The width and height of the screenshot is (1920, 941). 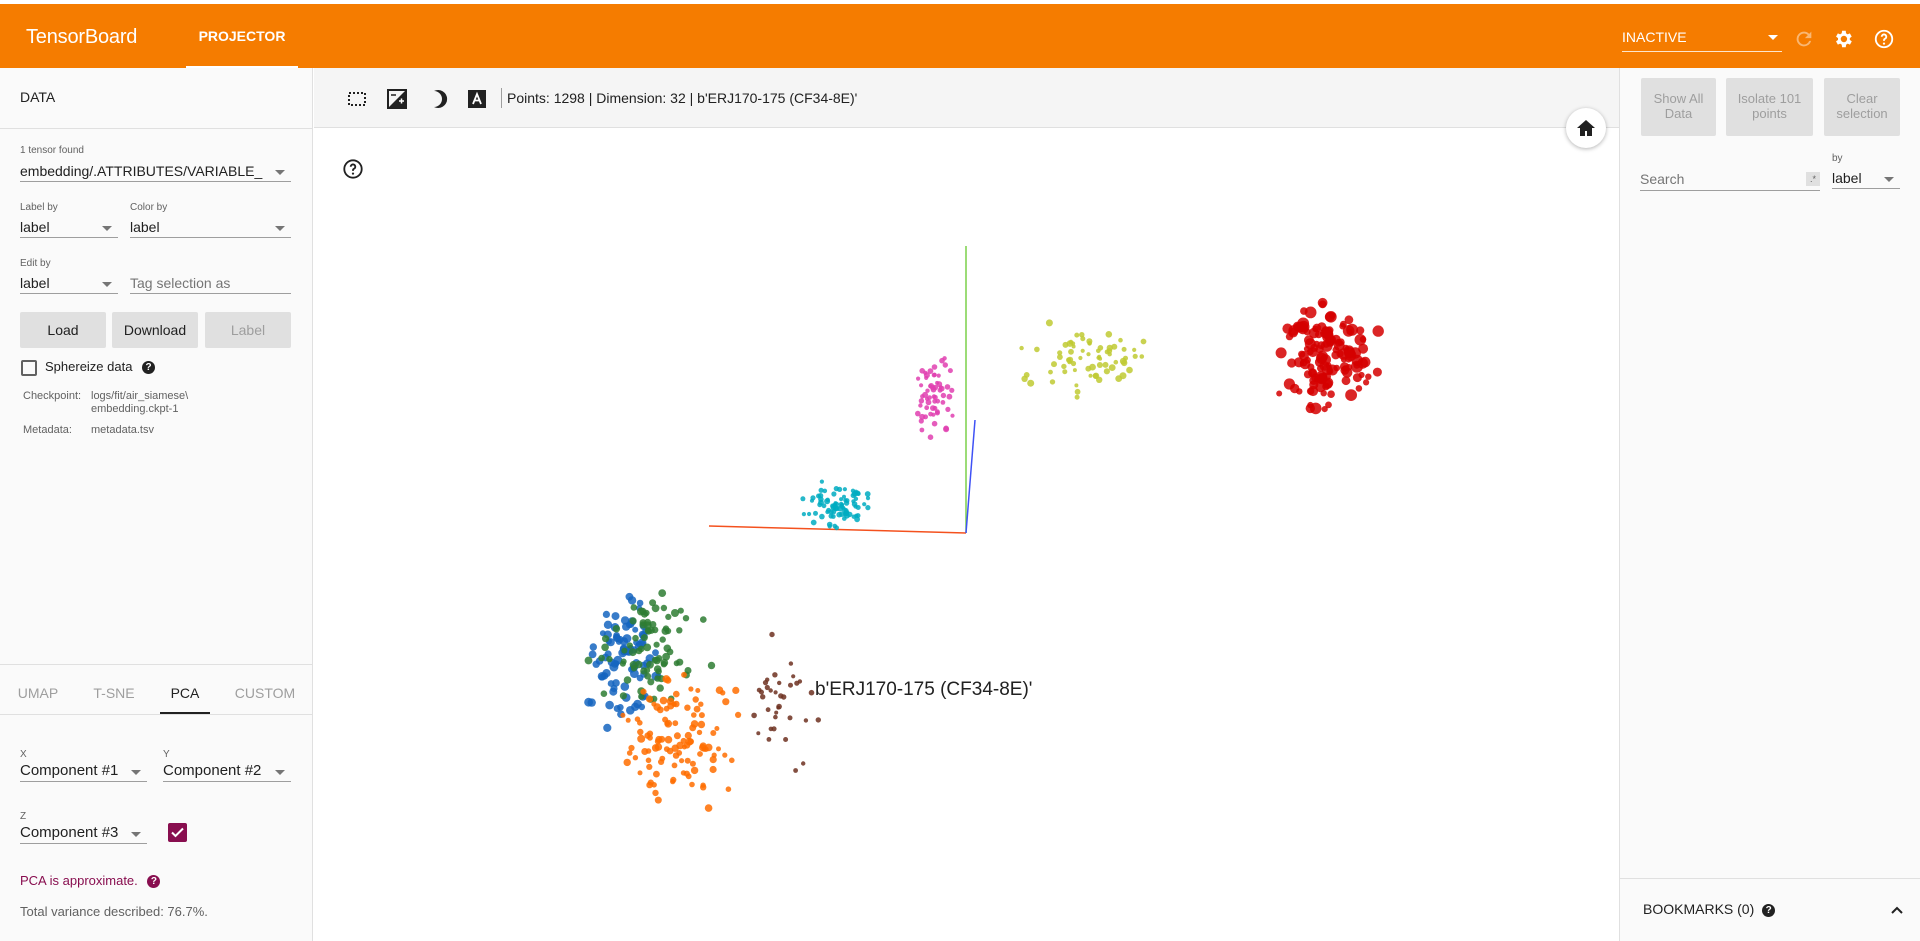 I want to click on color-by-select: label, so click(x=210, y=227).